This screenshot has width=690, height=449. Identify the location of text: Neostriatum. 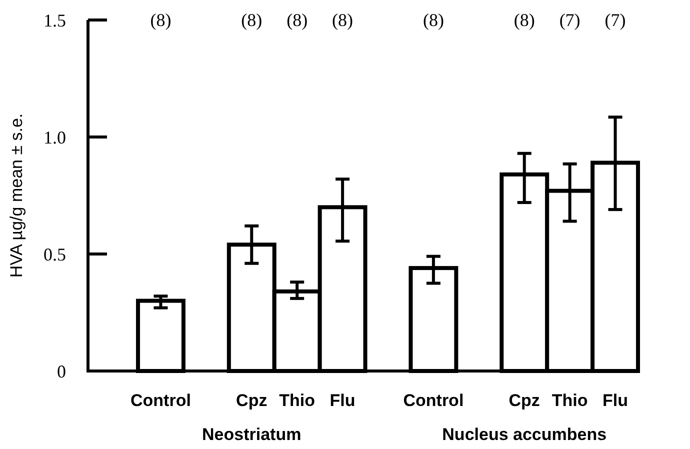
(252, 434).